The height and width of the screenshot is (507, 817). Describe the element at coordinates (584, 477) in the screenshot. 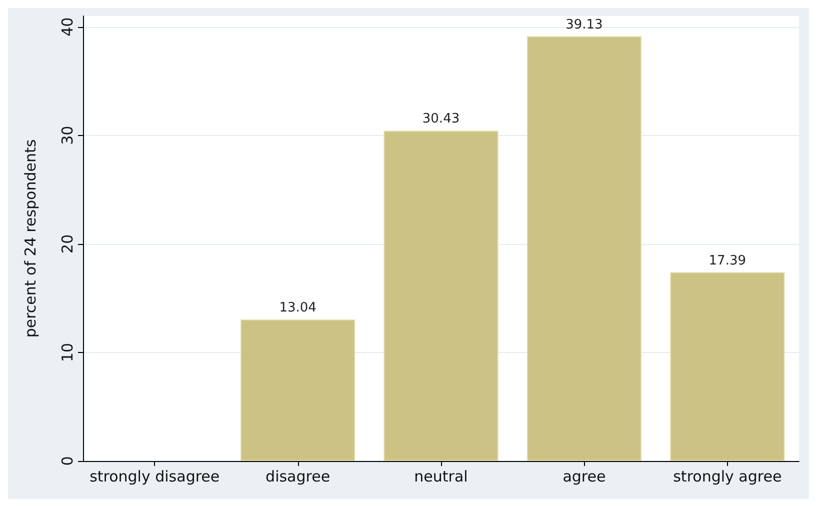

I see `x-tick-label: agree` at that location.